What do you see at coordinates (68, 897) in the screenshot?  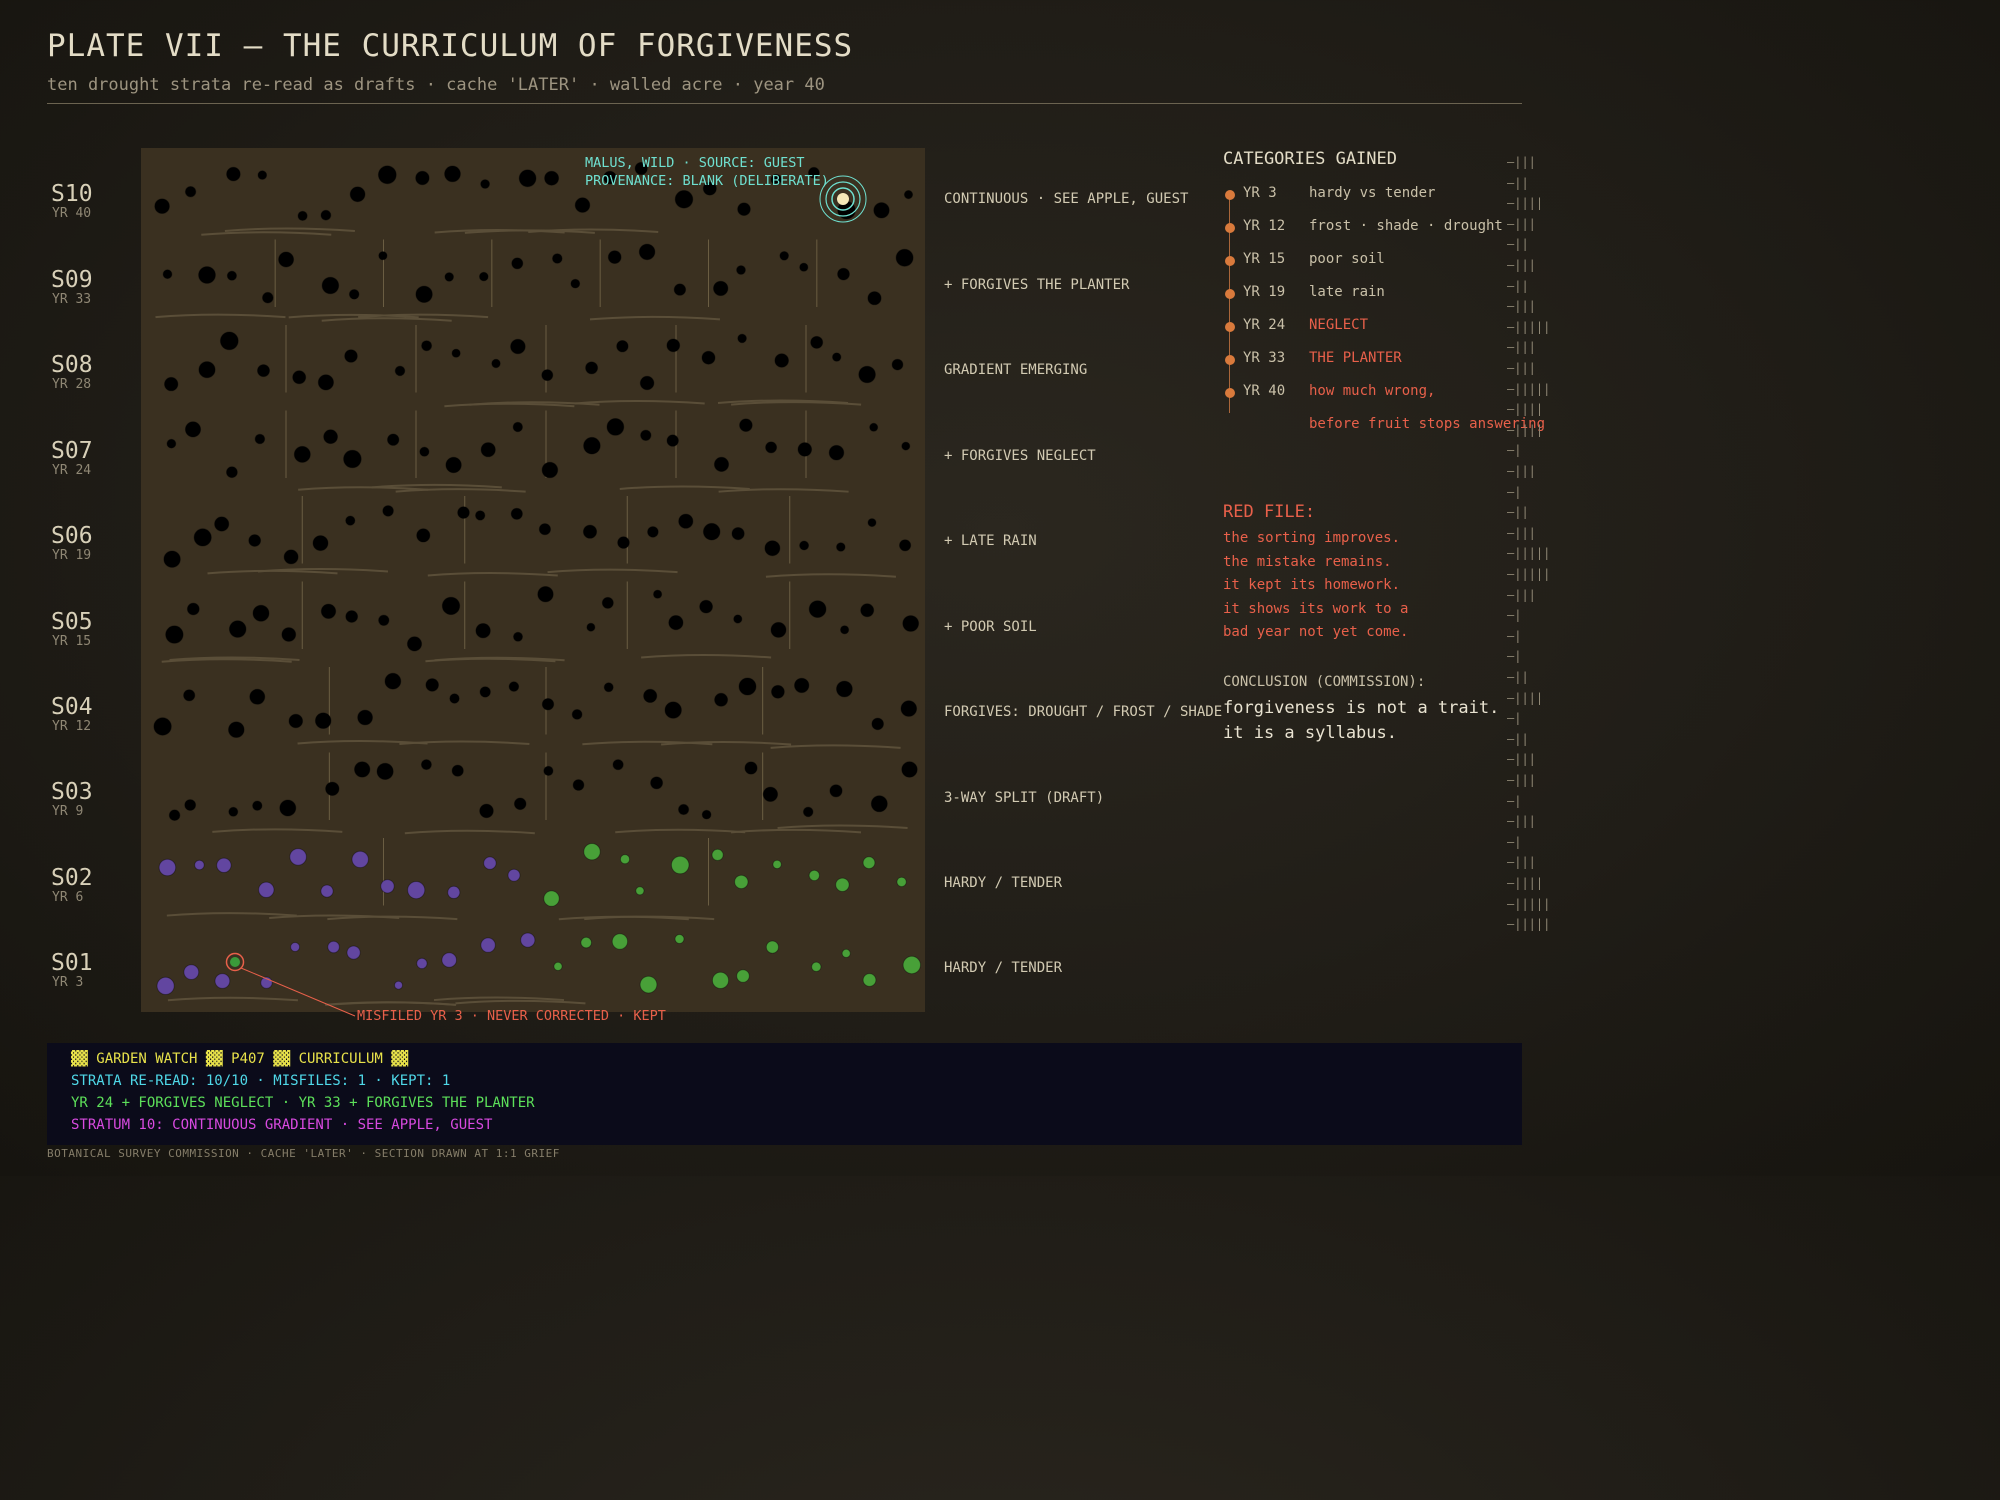 I see `stratum-year-s02: YR 6` at bounding box center [68, 897].